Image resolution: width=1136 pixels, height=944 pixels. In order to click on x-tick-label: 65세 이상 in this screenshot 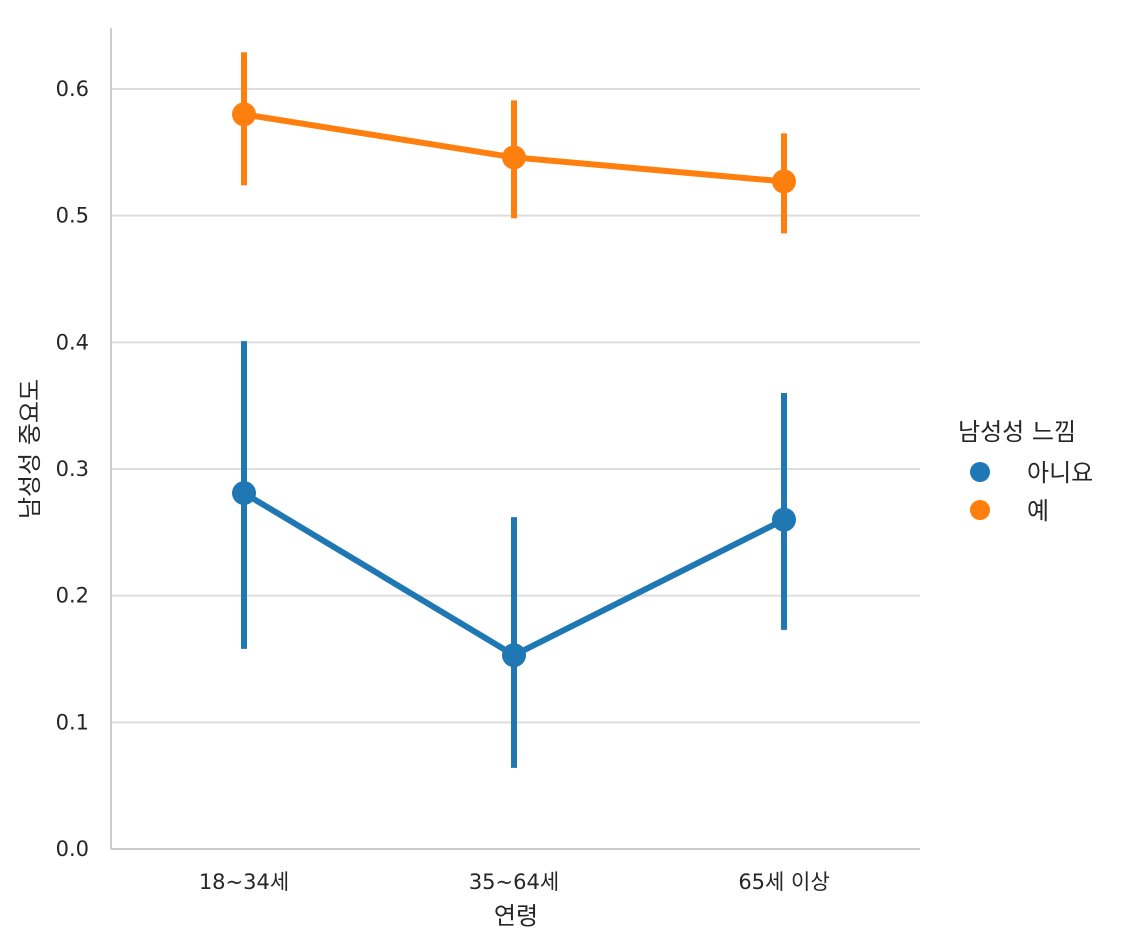, I will do `click(783, 882)`.